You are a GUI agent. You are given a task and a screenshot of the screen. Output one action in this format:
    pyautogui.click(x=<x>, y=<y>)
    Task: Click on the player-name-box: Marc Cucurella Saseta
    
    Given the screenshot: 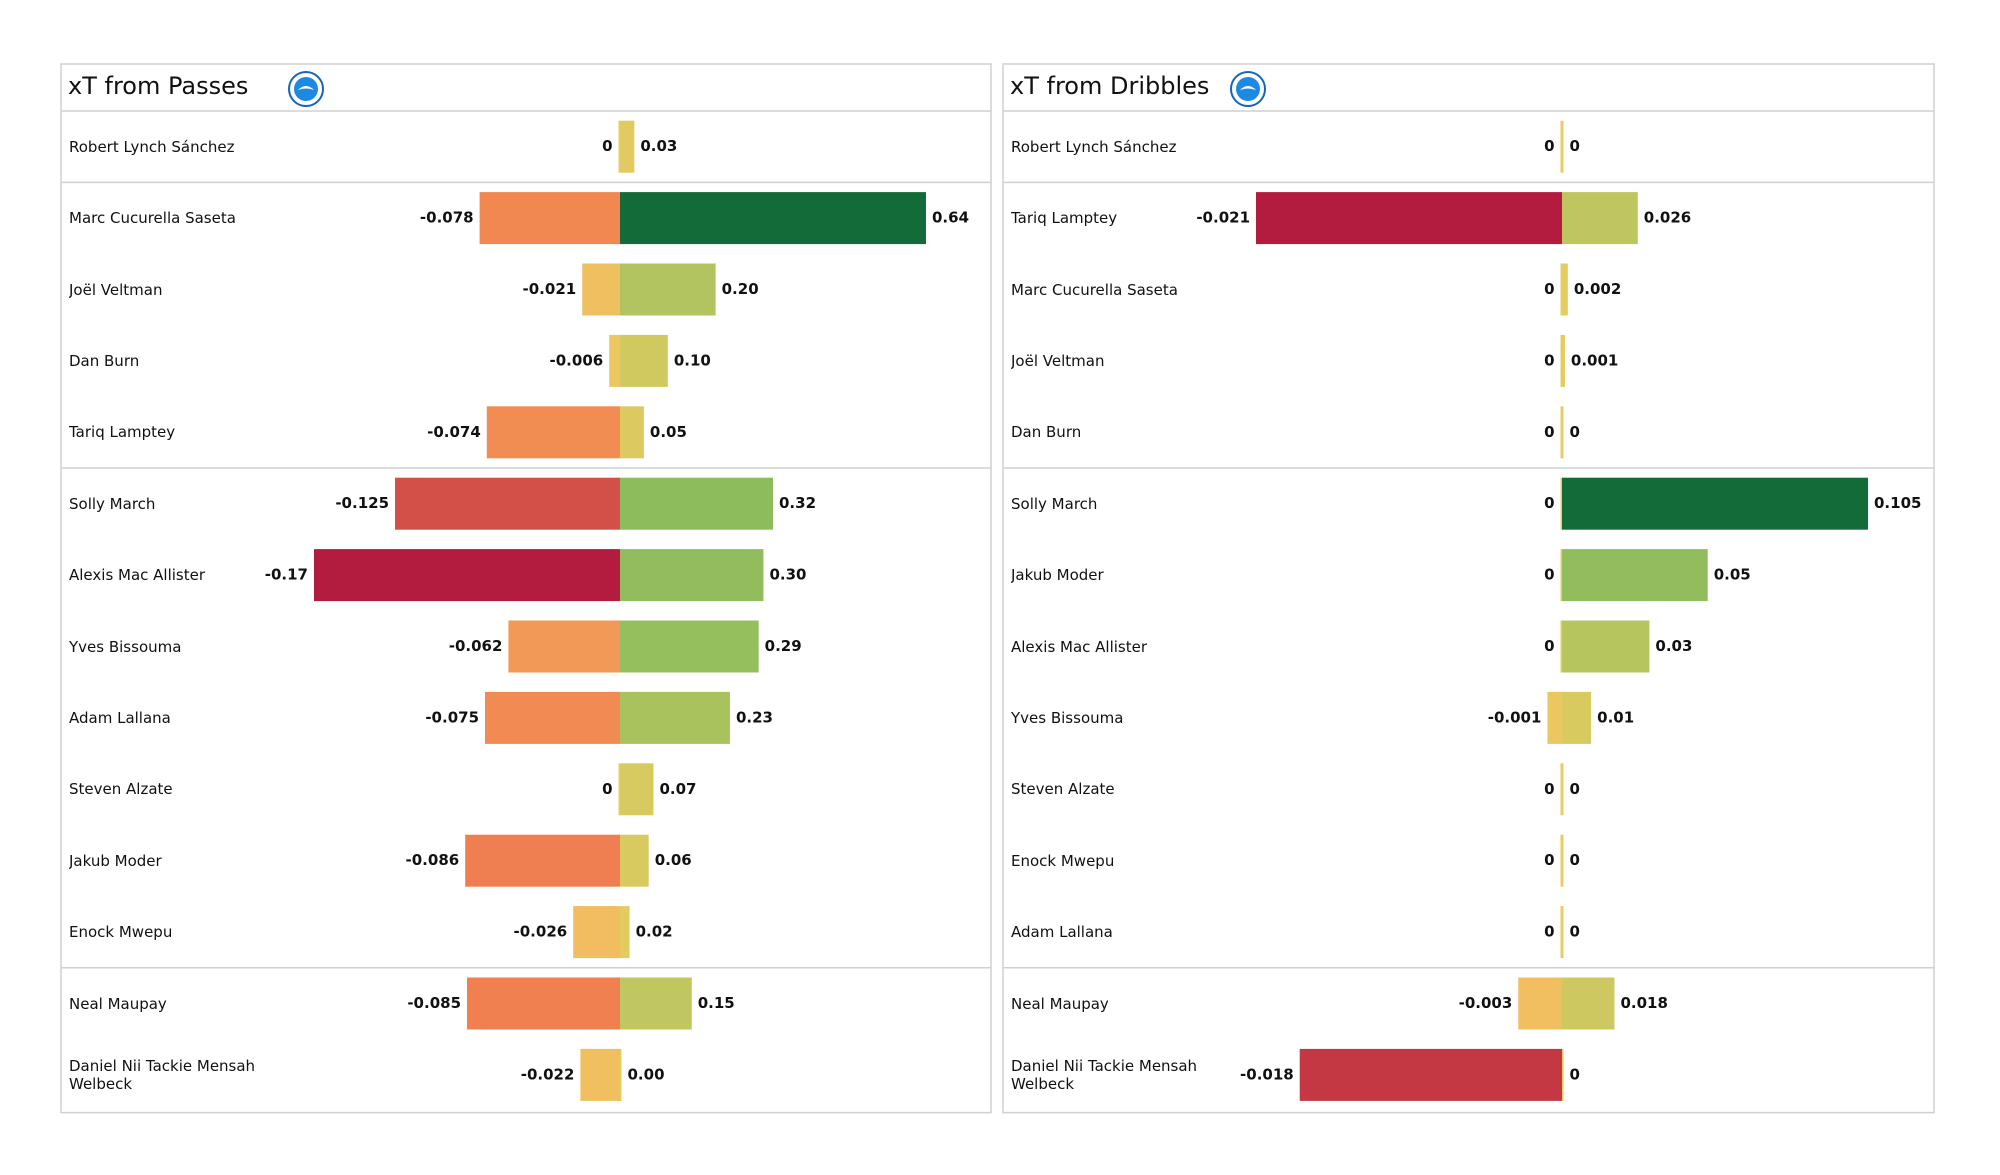 What is the action you would take?
    pyautogui.click(x=152, y=218)
    